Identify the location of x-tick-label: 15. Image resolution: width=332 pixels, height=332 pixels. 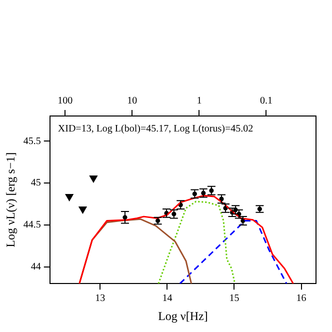
(234, 298).